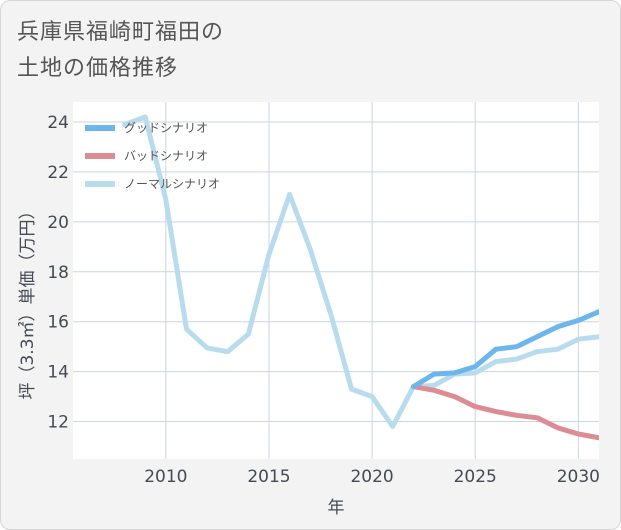 Image resolution: width=621 pixels, height=530 pixels. I want to click on x-tick-label: 2025, so click(475, 477).